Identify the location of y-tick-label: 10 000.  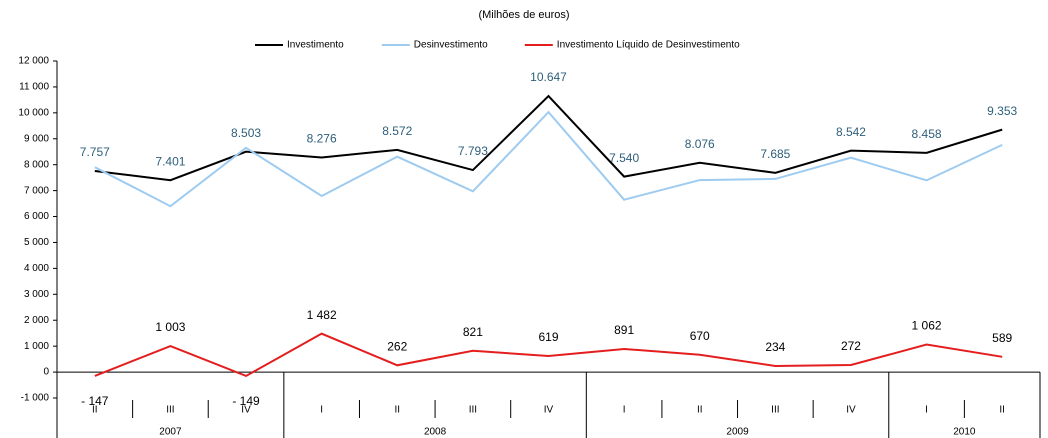
(33, 112).